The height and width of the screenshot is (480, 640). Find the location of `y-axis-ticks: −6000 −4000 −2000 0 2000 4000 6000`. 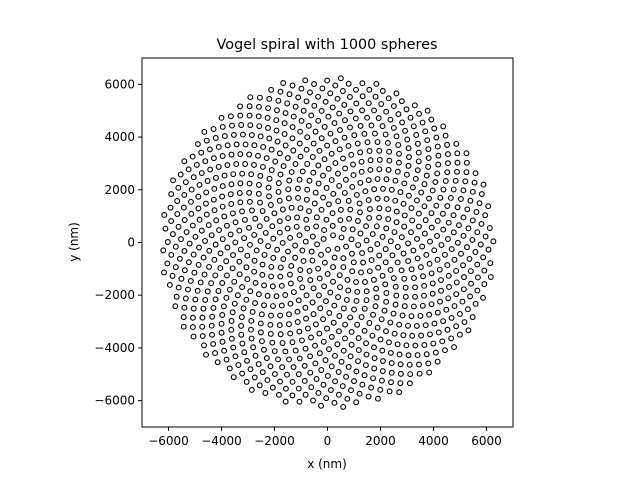

y-axis-ticks: −6000 −4000 −2000 0 2000 4000 6000 is located at coordinates (118, 242).